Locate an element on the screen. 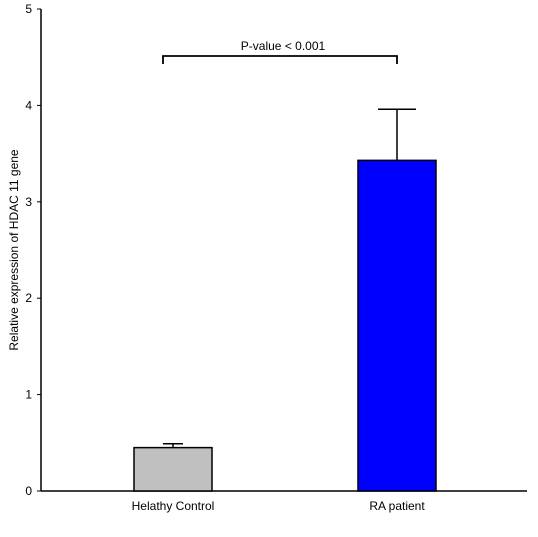  p-value-annotation: P-value < 0.001 is located at coordinates (283, 46).